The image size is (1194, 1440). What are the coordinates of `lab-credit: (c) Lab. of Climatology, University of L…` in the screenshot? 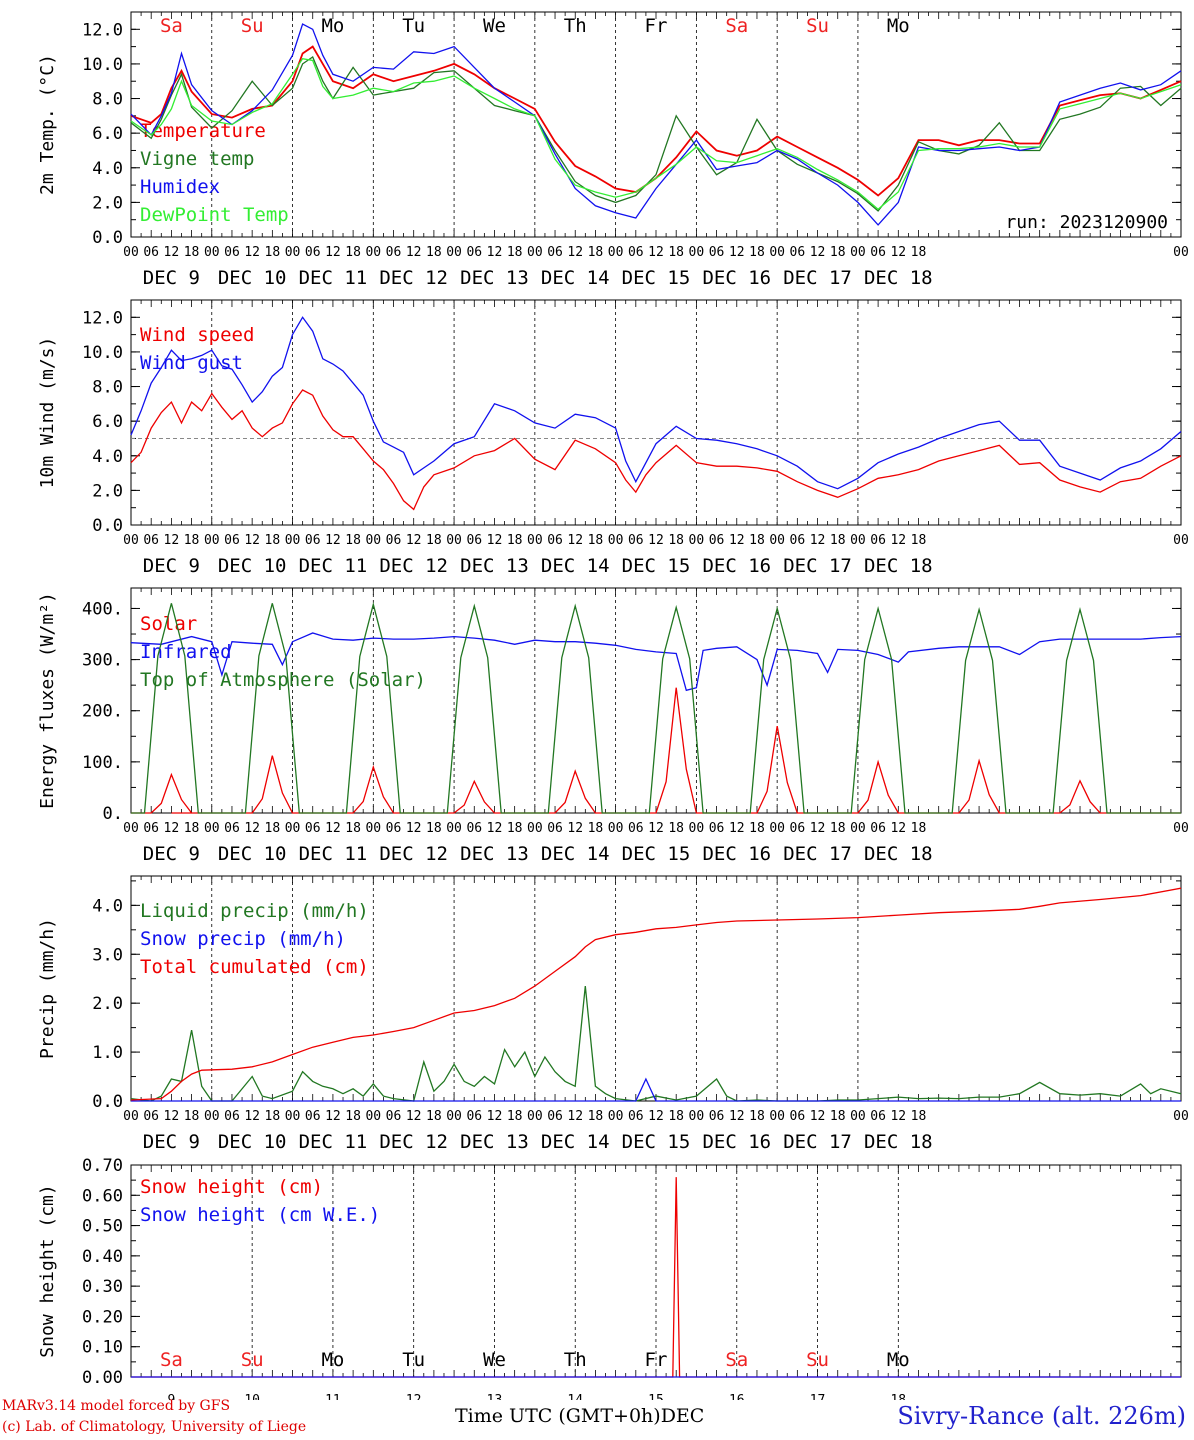 It's located at (154, 1427).